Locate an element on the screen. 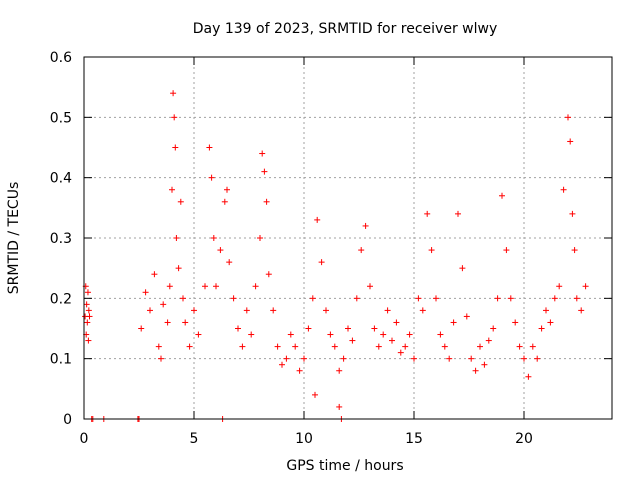 The width and height of the screenshot is (640, 480). y-tick-label: 0.6 is located at coordinates (61, 58).